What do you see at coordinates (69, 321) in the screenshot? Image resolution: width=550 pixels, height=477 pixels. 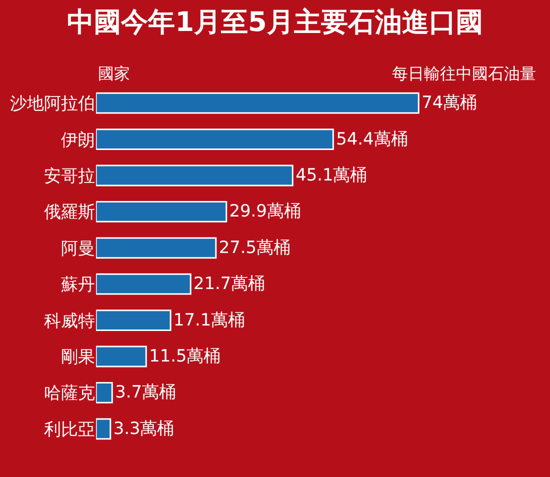 I see `y-tick-label: 科威特` at bounding box center [69, 321].